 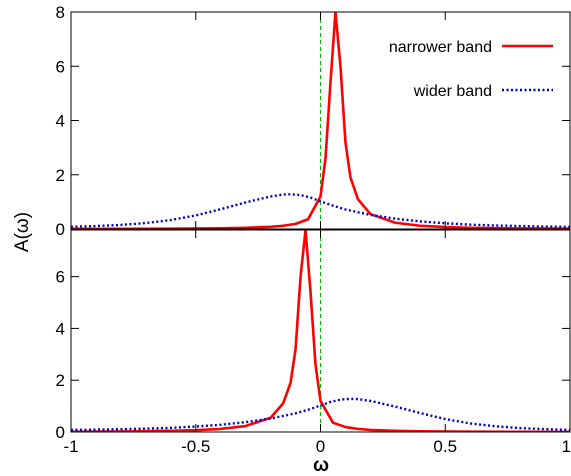 What do you see at coordinates (445, 446) in the screenshot?
I see `x-tick-label: 0.5` at bounding box center [445, 446].